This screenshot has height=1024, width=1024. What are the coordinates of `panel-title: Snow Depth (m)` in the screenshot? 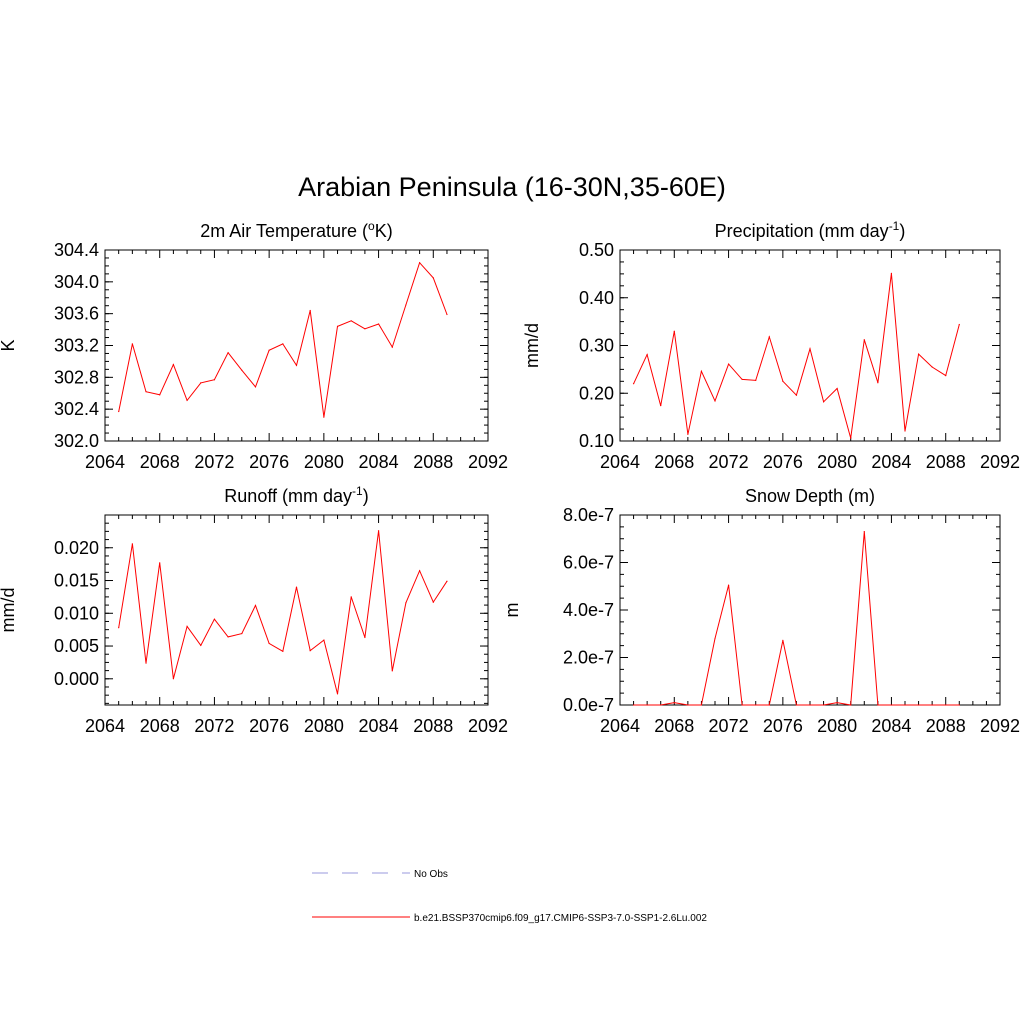 It's located at (810, 496).